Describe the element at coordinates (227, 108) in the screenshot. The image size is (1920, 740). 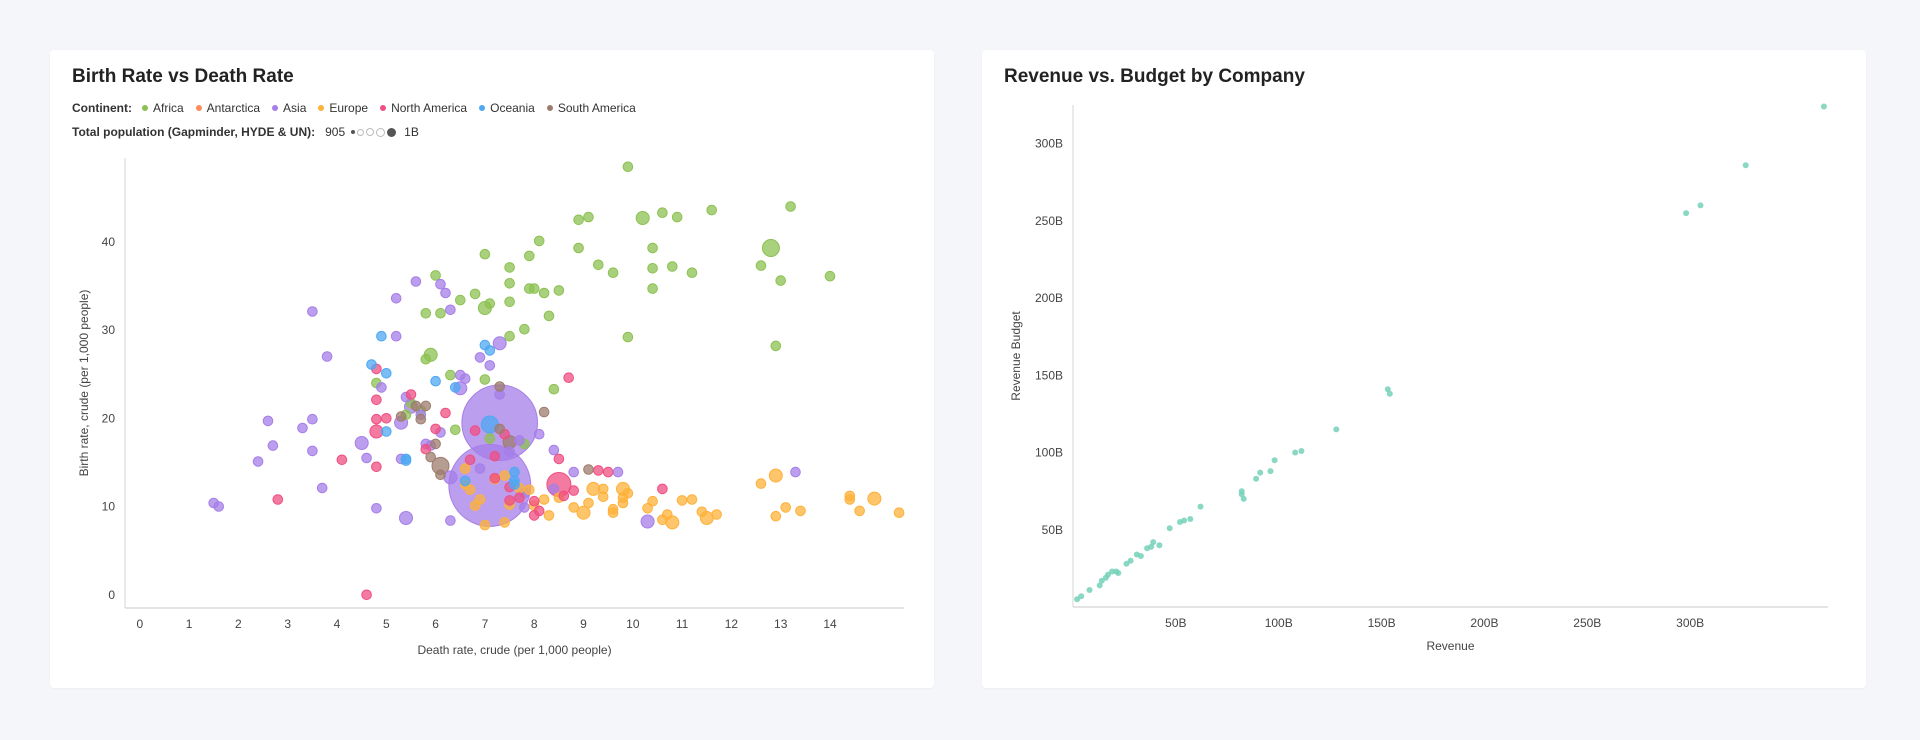
I see `legend-item: Antarctica` at that location.